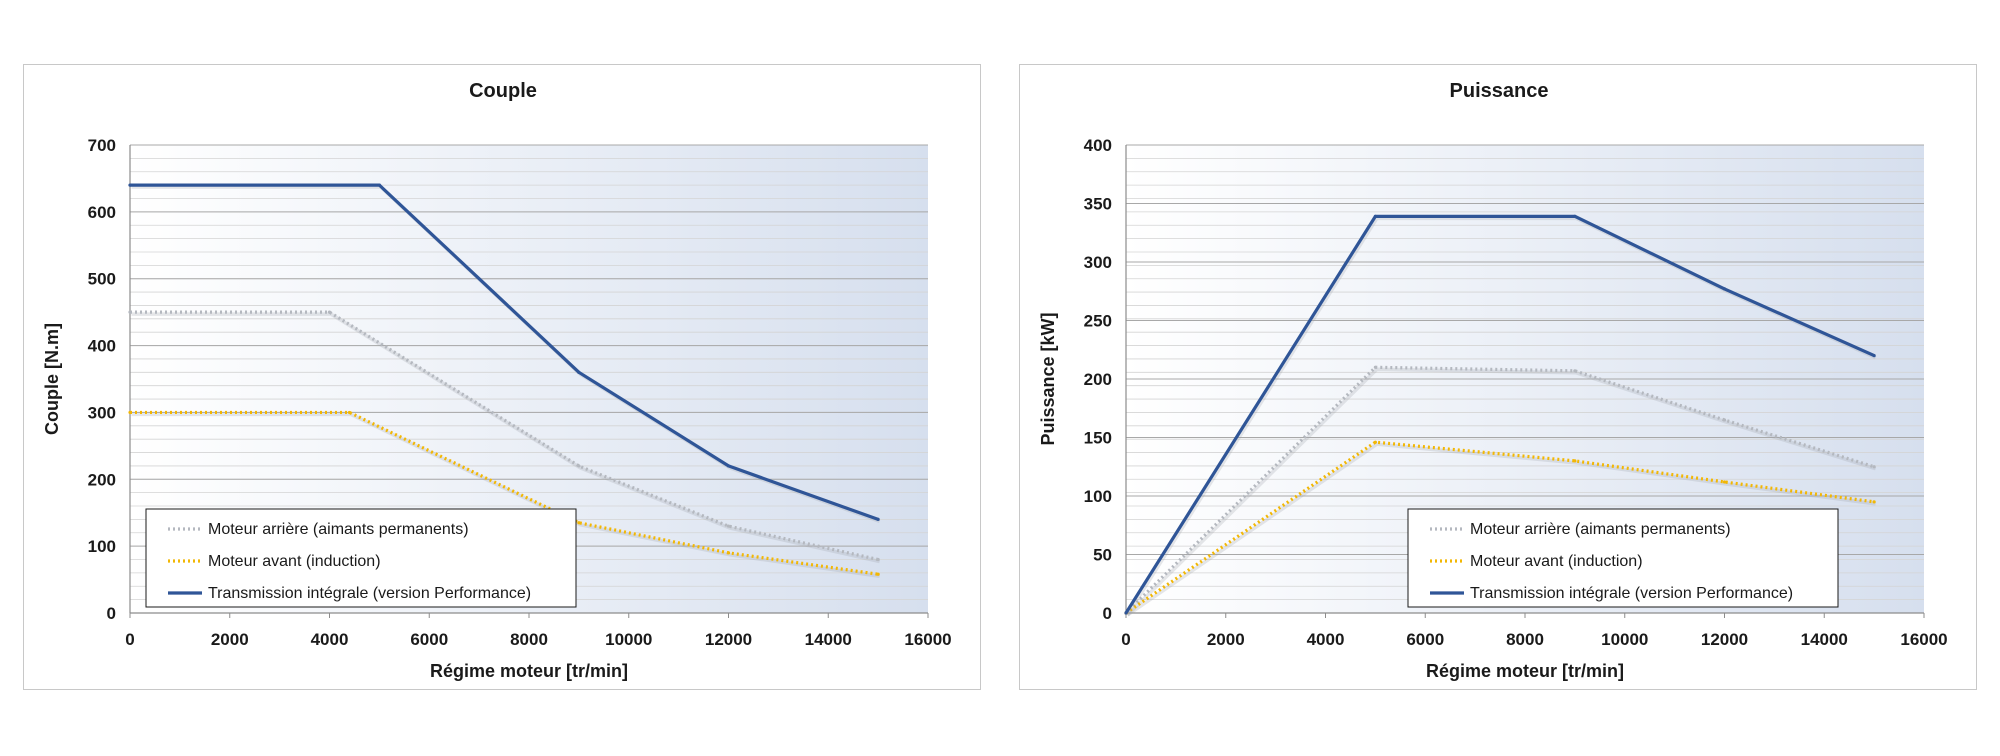  What do you see at coordinates (503, 91) in the screenshot?
I see `chart-title: Couple` at bounding box center [503, 91].